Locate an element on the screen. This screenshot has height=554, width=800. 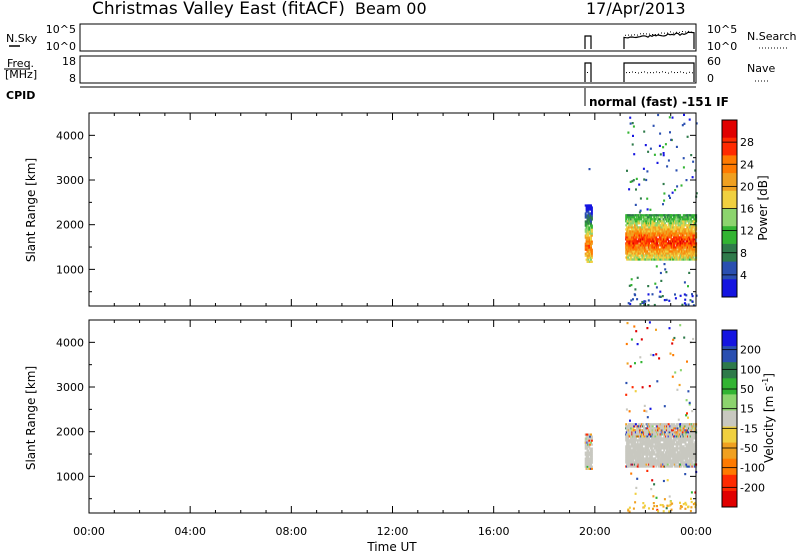
velocity-colorbar-label: Velocity [m s-1] is located at coordinates (768, 418).